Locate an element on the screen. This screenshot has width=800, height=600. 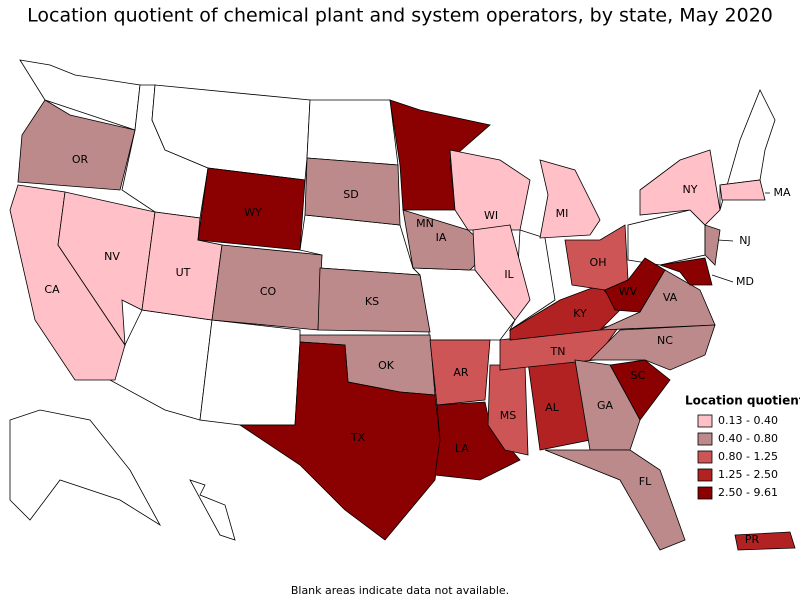
state-label: SC is located at coordinates (638, 375).